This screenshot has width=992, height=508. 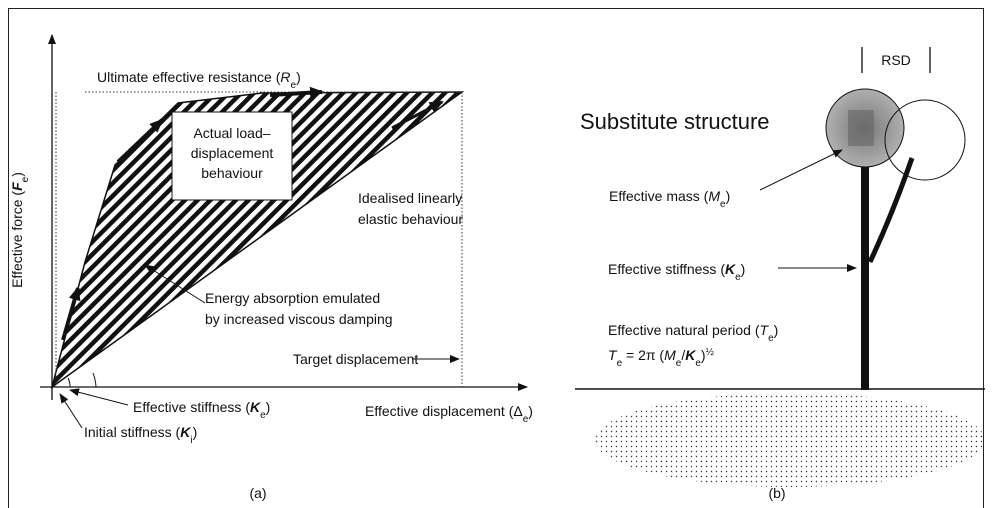 What do you see at coordinates (439, 411) in the screenshot?
I see `text-part: Effective displacement (` at bounding box center [439, 411].